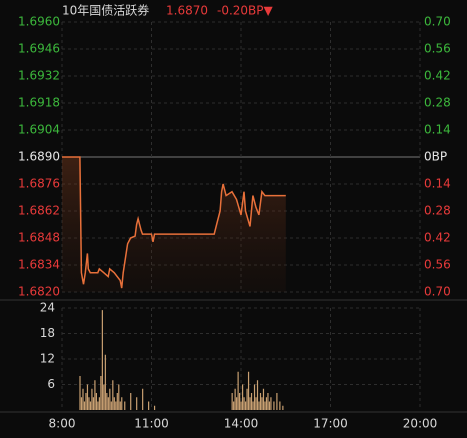  Describe the element at coordinates (39, 22) in the screenshot. I see `y-tick-label: 1.6960` at that location.